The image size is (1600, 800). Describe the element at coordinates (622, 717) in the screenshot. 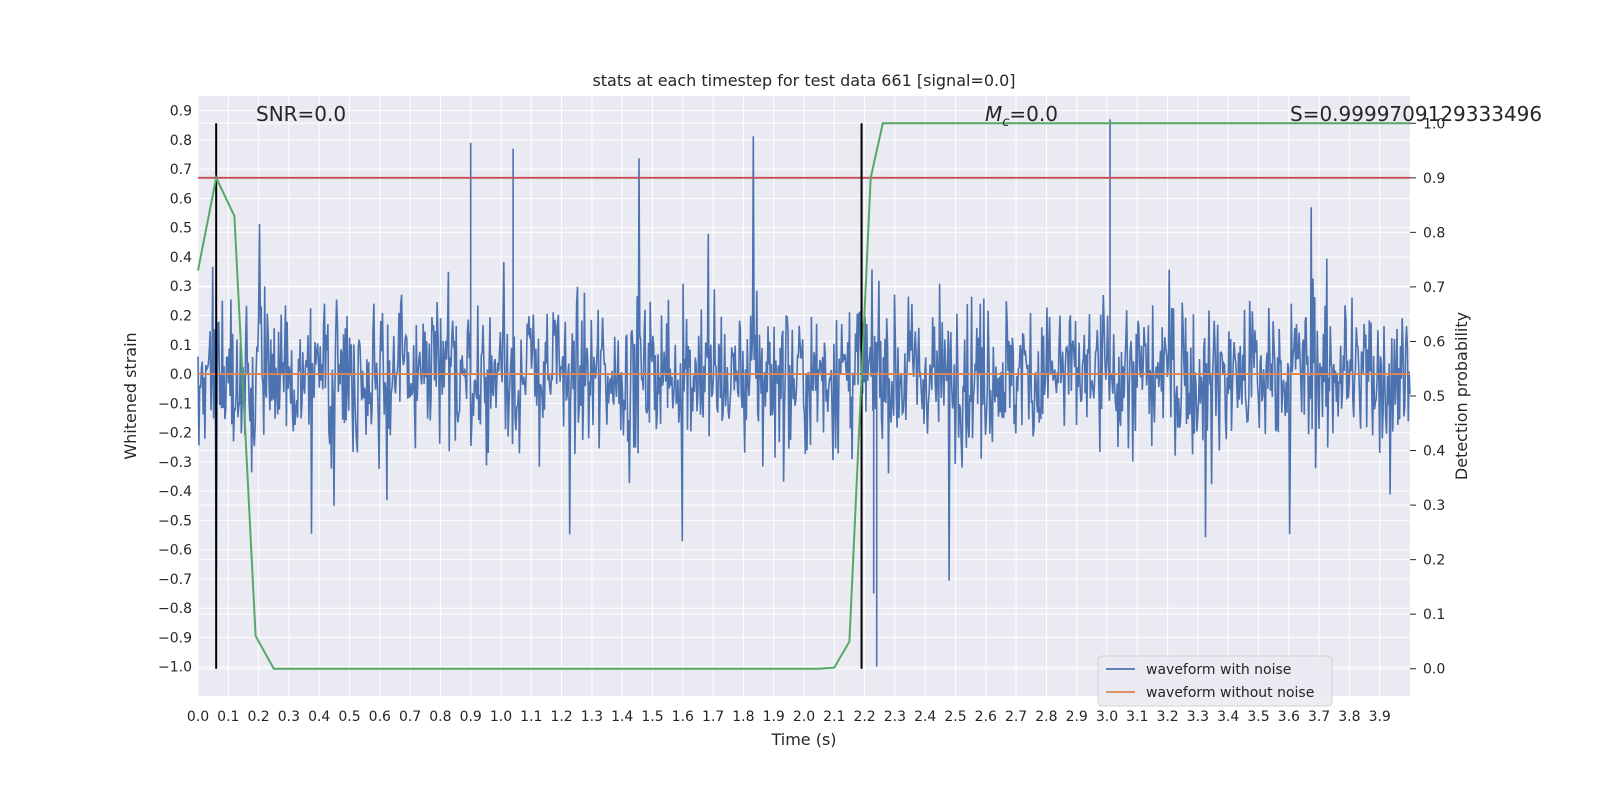

I see `x-tick-label: 1.4` at that location.